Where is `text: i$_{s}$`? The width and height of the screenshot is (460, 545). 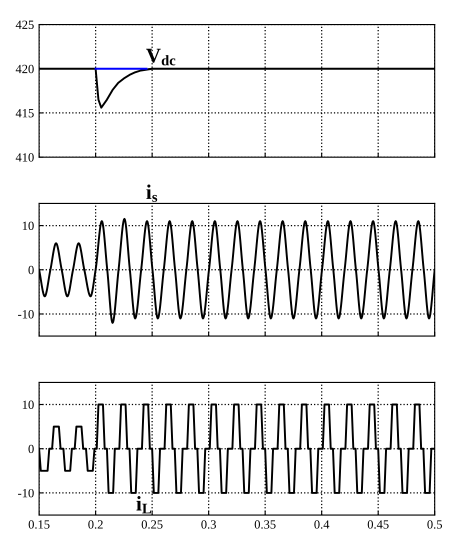 text: i$_{s}$ is located at coordinates (152, 193).